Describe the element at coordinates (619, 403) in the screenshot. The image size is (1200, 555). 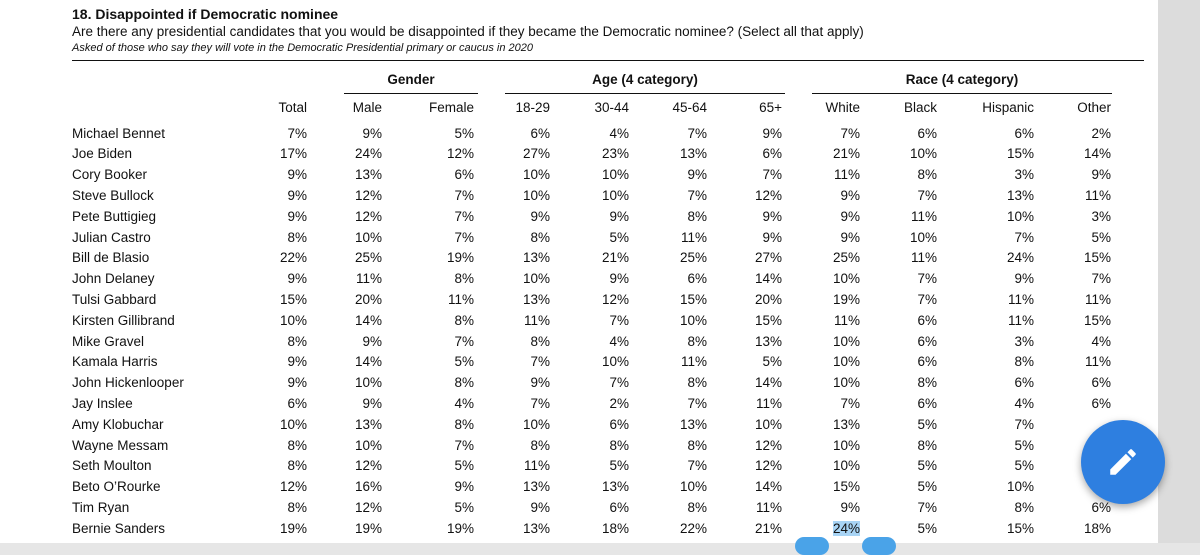
I see `table-cell: 2%` at that location.